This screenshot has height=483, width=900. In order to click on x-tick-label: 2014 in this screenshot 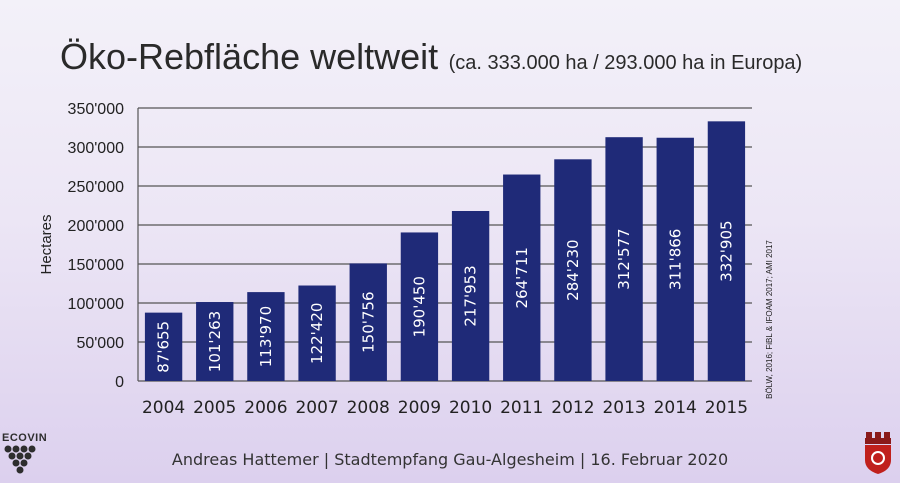, I will do `click(675, 408)`.